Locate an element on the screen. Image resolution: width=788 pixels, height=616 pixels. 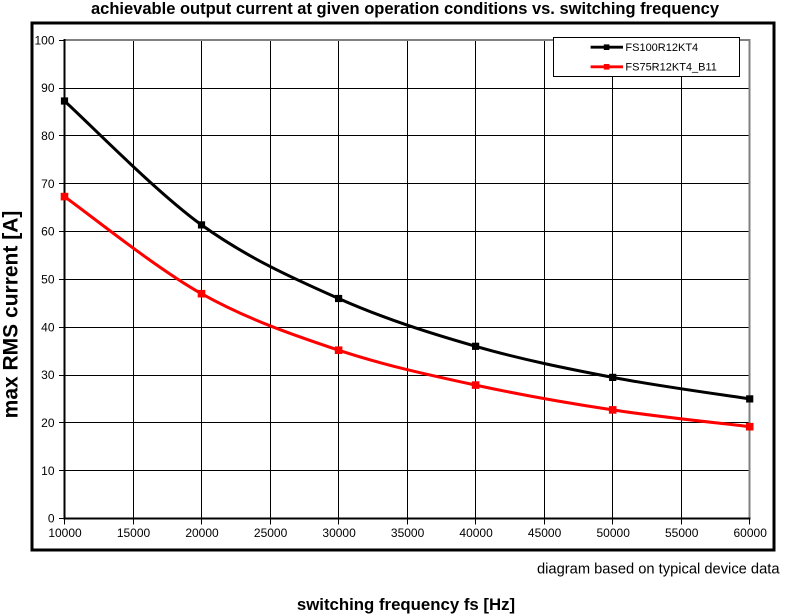
svg-text: 20000 is located at coordinates (202, 533).